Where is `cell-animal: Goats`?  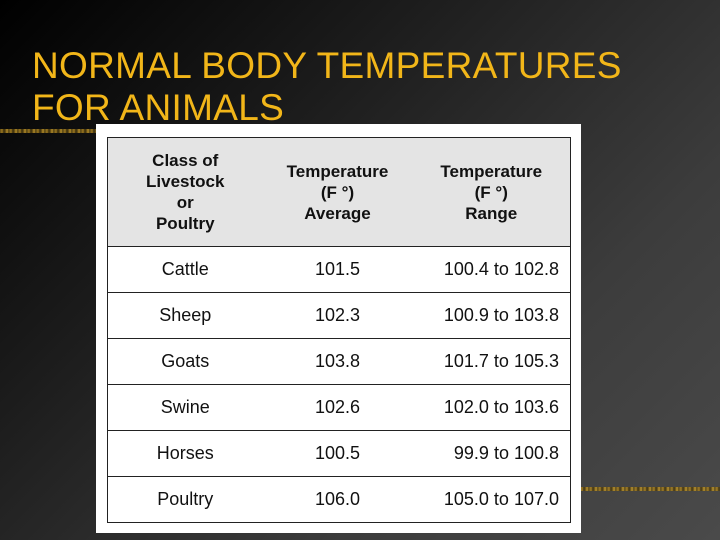
cell-animal: Goats is located at coordinates (185, 361).